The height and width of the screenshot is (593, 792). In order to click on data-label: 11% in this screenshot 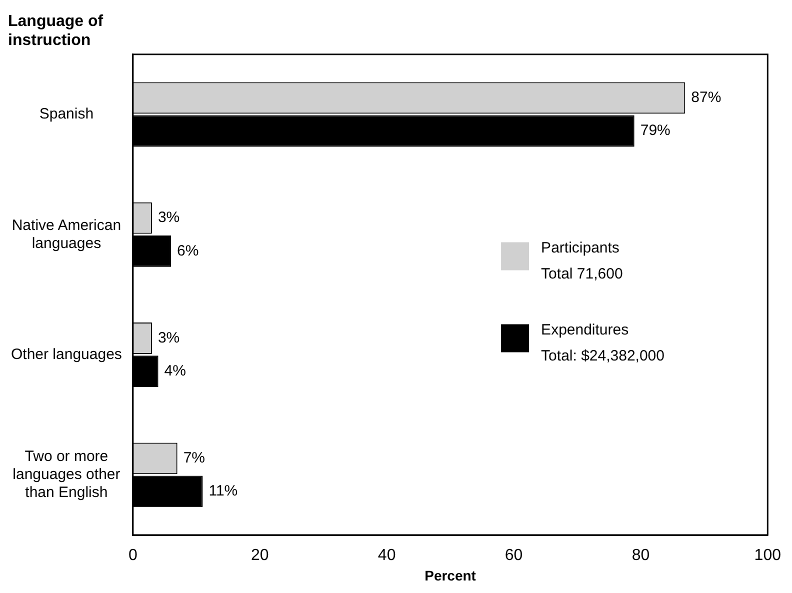, I will do `click(223, 491)`.